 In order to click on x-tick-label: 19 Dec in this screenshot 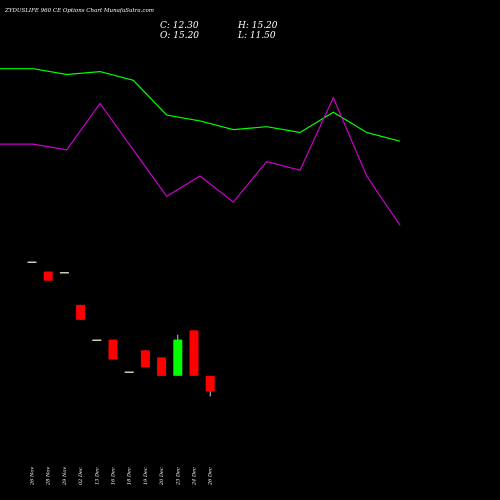, I will do `click(146, 476)`.